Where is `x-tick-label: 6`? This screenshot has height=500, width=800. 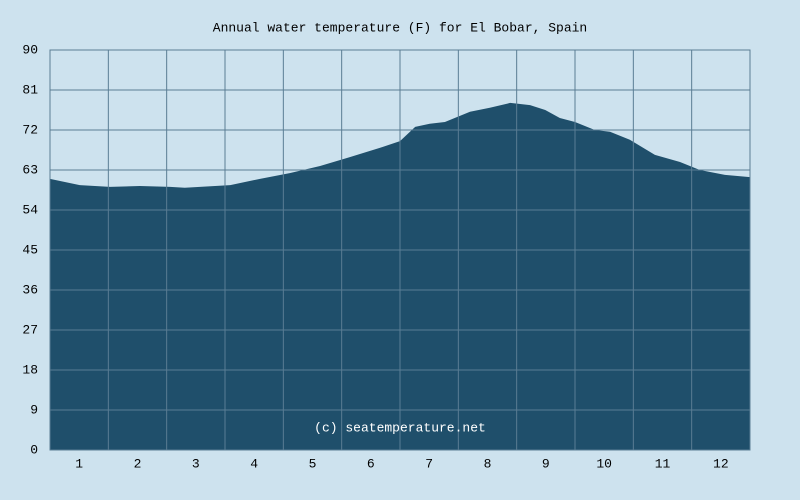 x-tick-label: 6 is located at coordinates (371, 463).